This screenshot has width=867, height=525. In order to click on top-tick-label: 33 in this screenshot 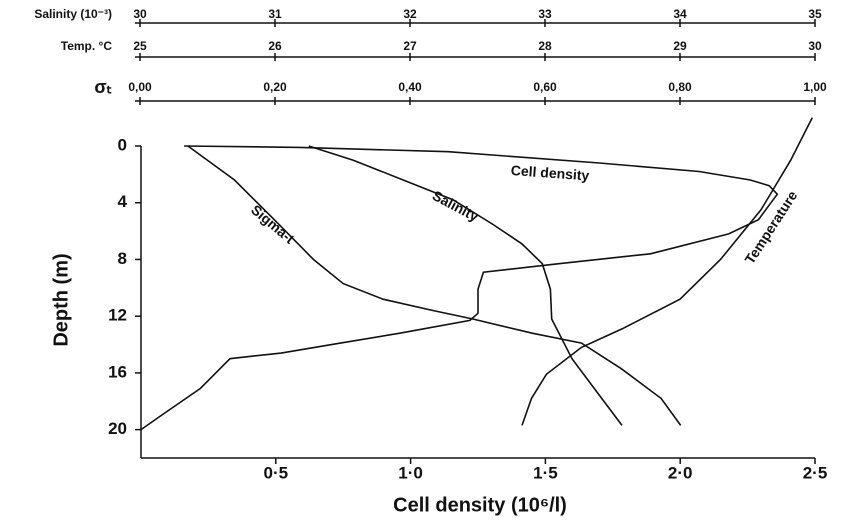, I will do `click(545, 14)`.